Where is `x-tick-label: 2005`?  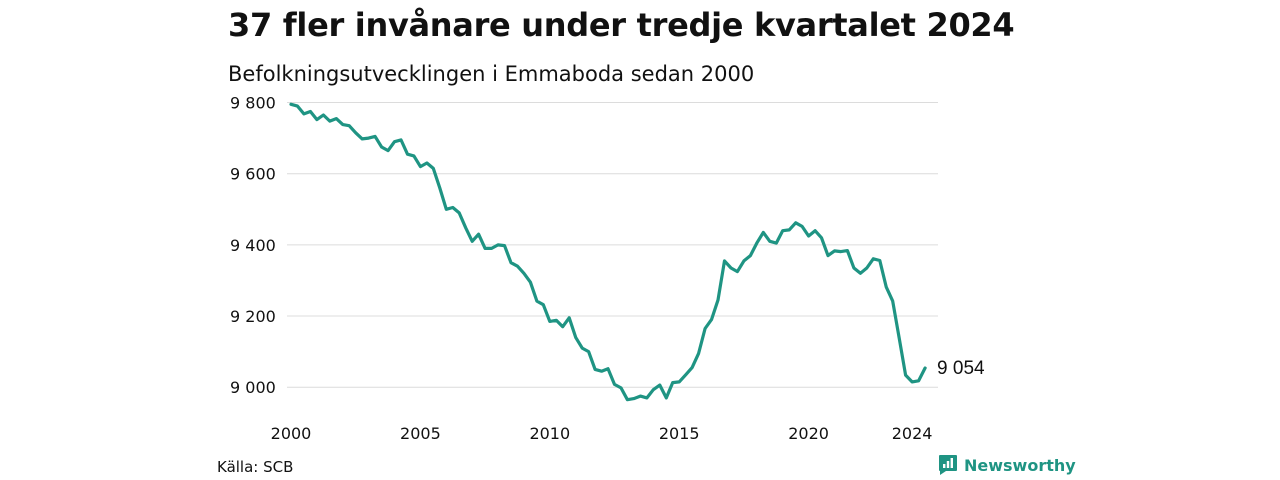
x-tick-label: 2005 is located at coordinates (420, 433).